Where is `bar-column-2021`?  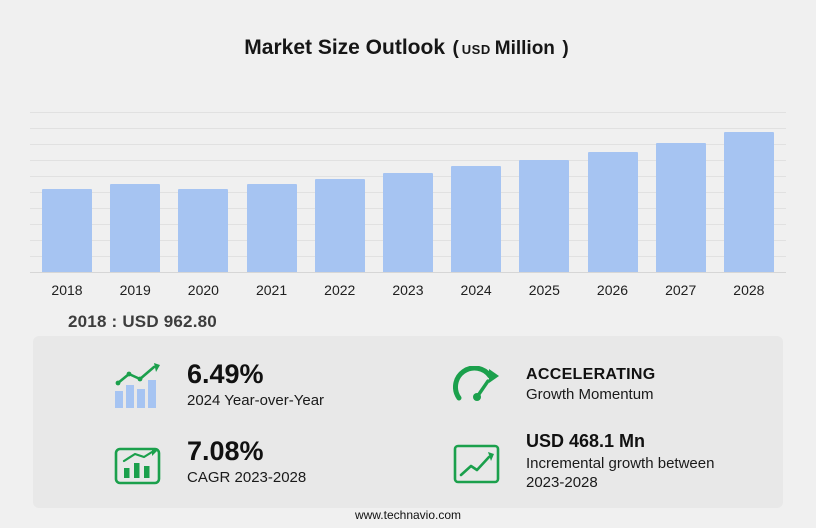 bar-column-2021 is located at coordinates (271, 228).